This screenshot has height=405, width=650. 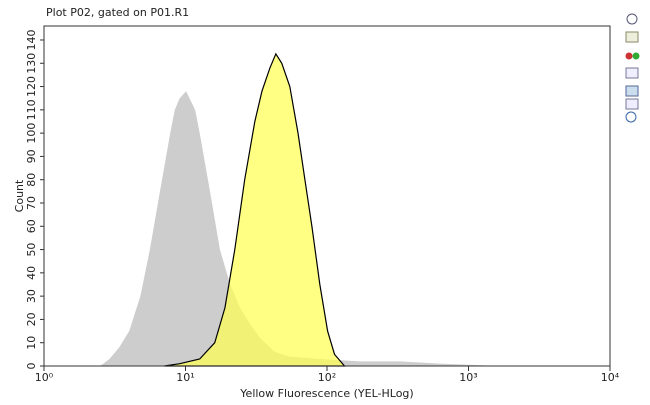 I want to click on y-tick-label: 120, so click(x=31, y=86).